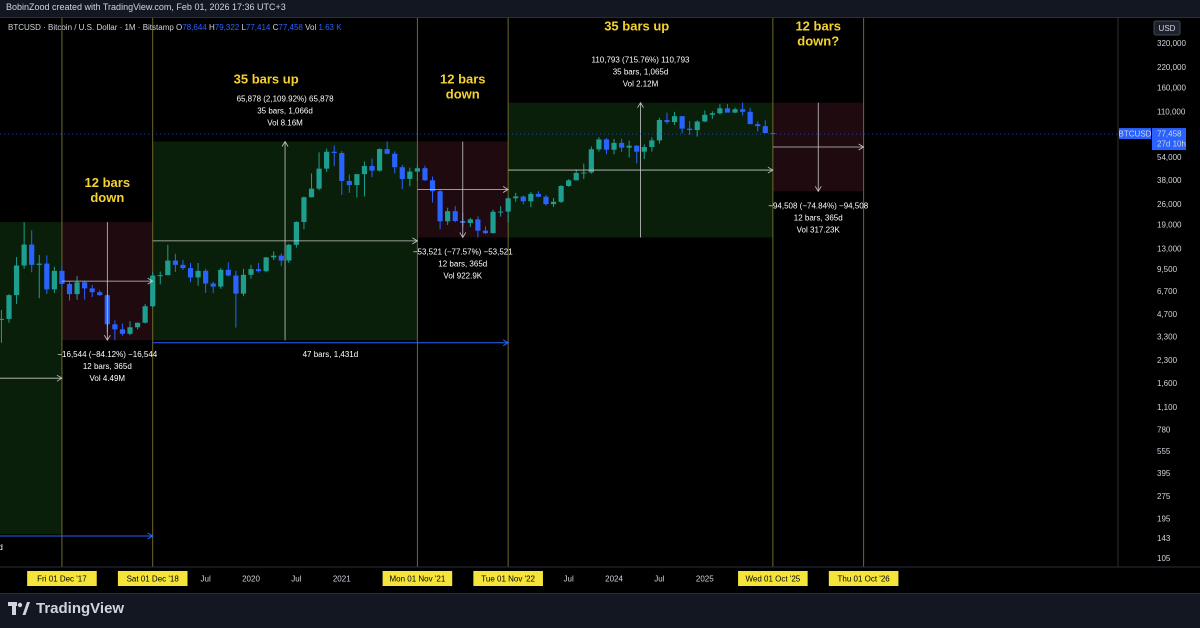 Image resolution: width=1200 pixels, height=628 pixels. I want to click on tradingview-logo: TradingView, so click(66, 608).